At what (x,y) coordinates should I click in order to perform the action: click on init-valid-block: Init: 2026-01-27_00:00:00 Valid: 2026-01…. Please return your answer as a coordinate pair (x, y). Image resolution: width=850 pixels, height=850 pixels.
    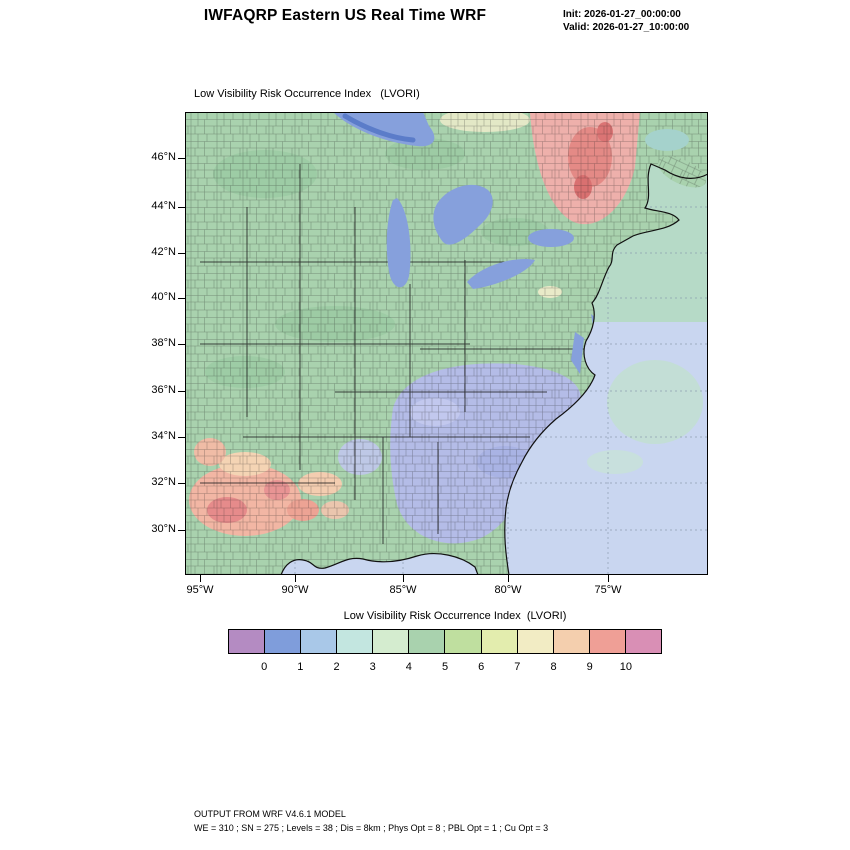
    Looking at the image, I should click on (626, 21).